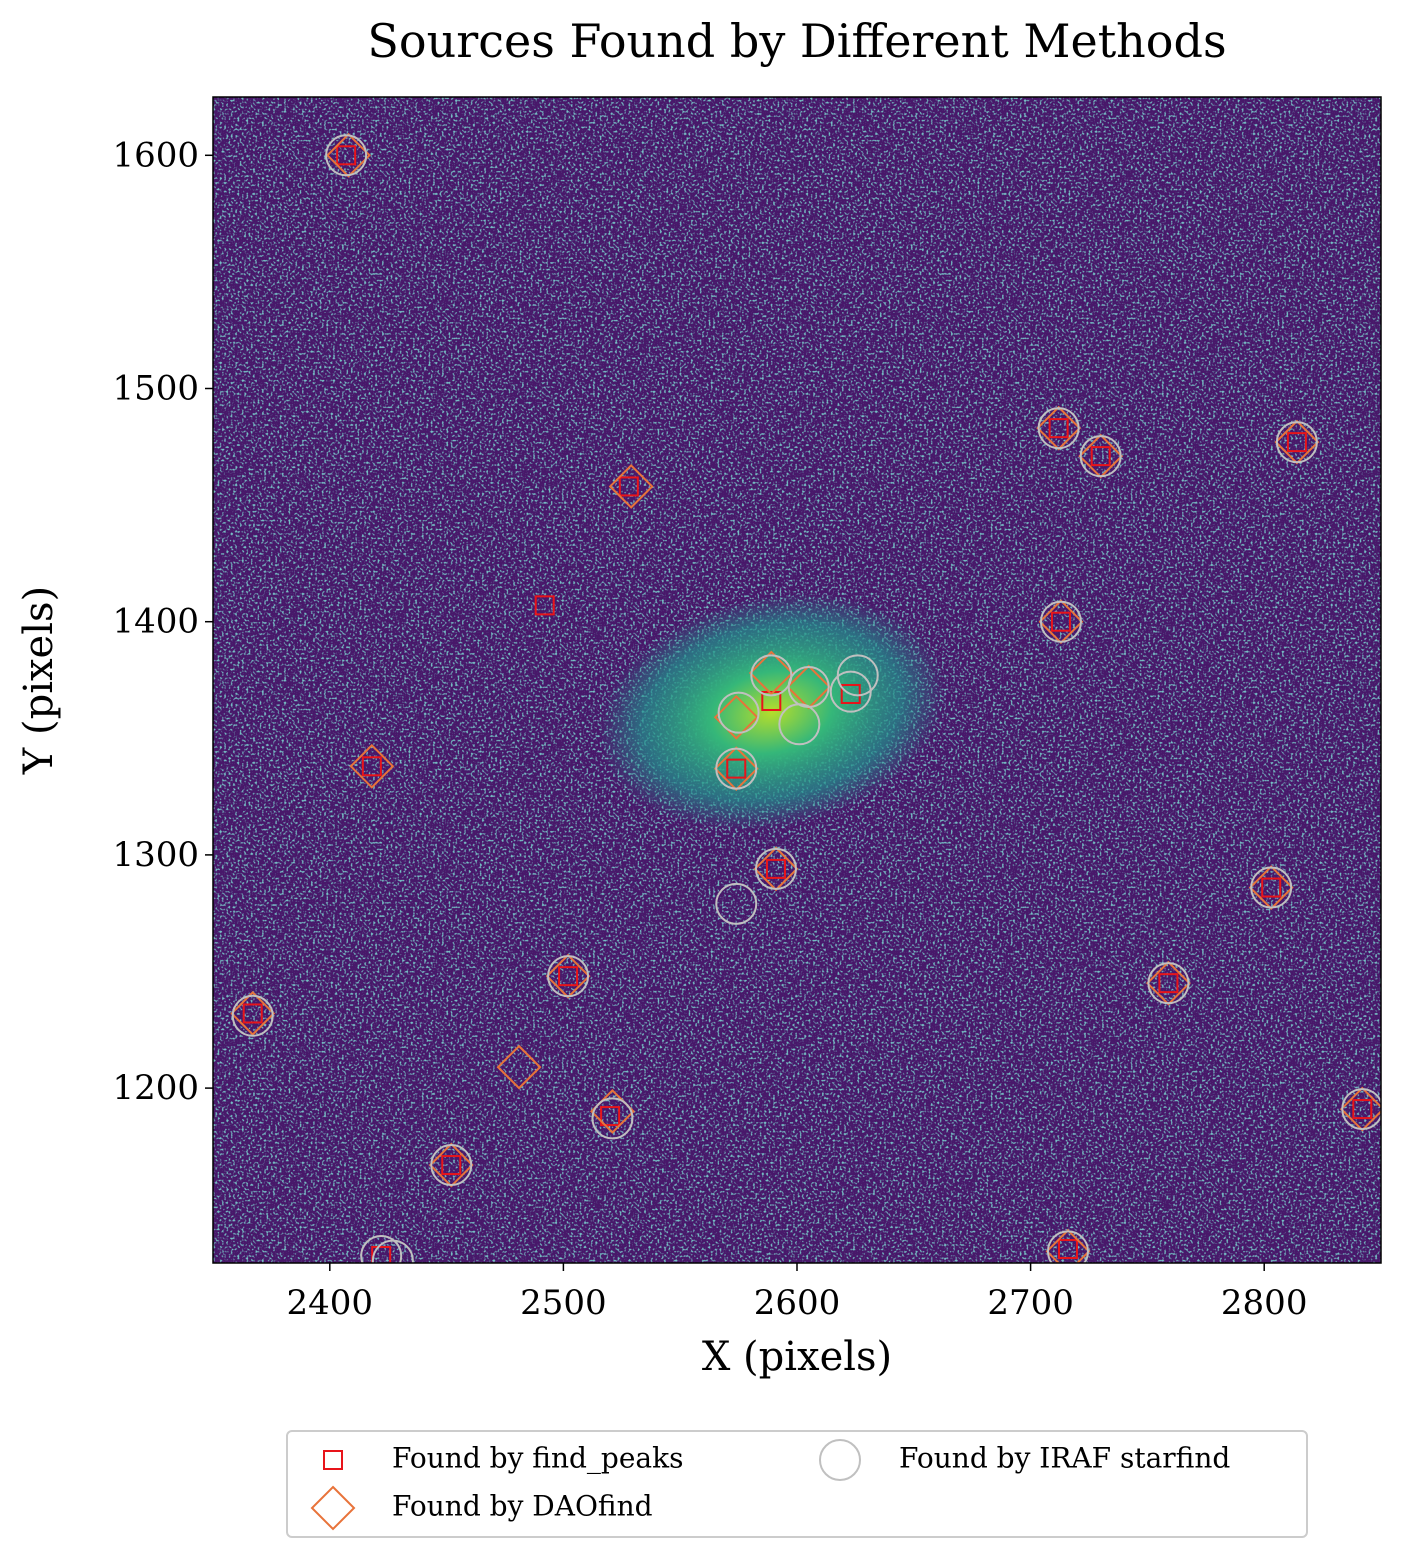 This screenshot has width=1401, height=1559. What do you see at coordinates (155, 155) in the screenshot?
I see `y-tick-label: 1600` at bounding box center [155, 155].